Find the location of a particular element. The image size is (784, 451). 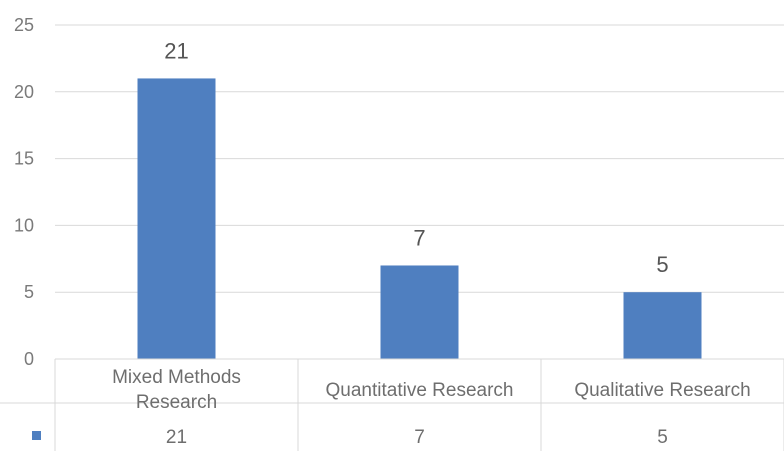

y-tick-label: 20 is located at coordinates (24, 92).